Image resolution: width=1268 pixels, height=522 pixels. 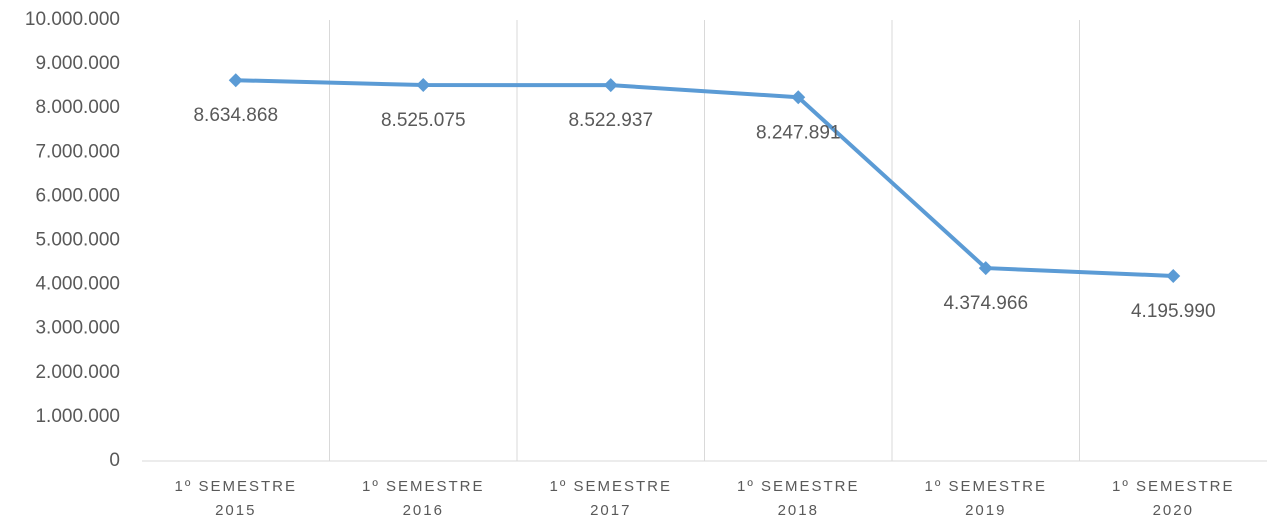 I want to click on x-tick-label: 1º SEMESTRE 2015, so click(x=235, y=498).